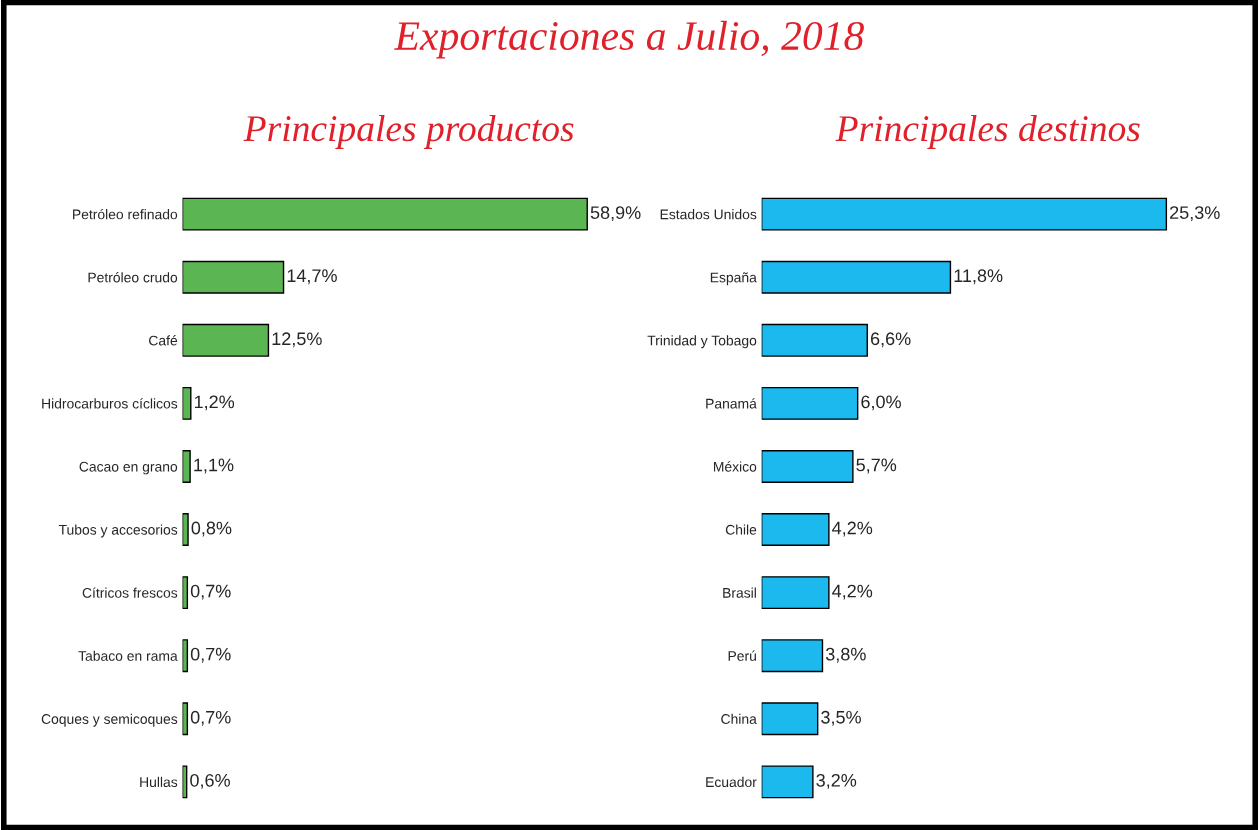 The image size is (1259, 830). I want to click on y-tick-label: Petróleo refinado, so click(125, 214).